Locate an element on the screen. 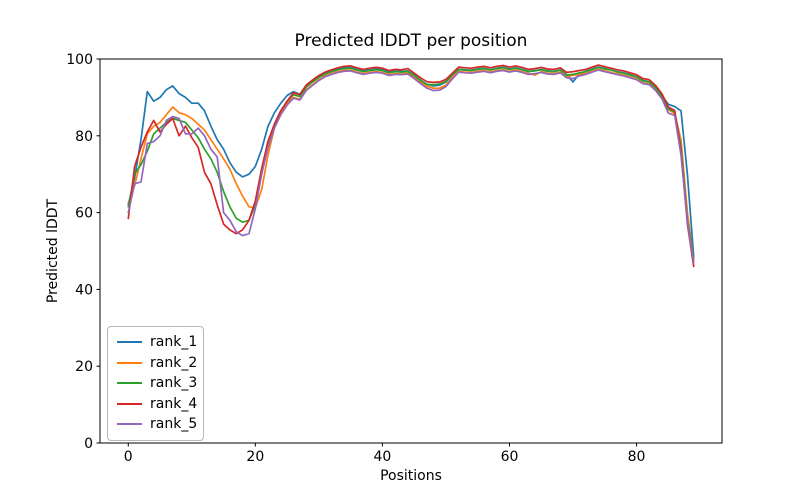 The image size is (800, 500). x-tick-label: 0 is located at coordinates (128, 457).